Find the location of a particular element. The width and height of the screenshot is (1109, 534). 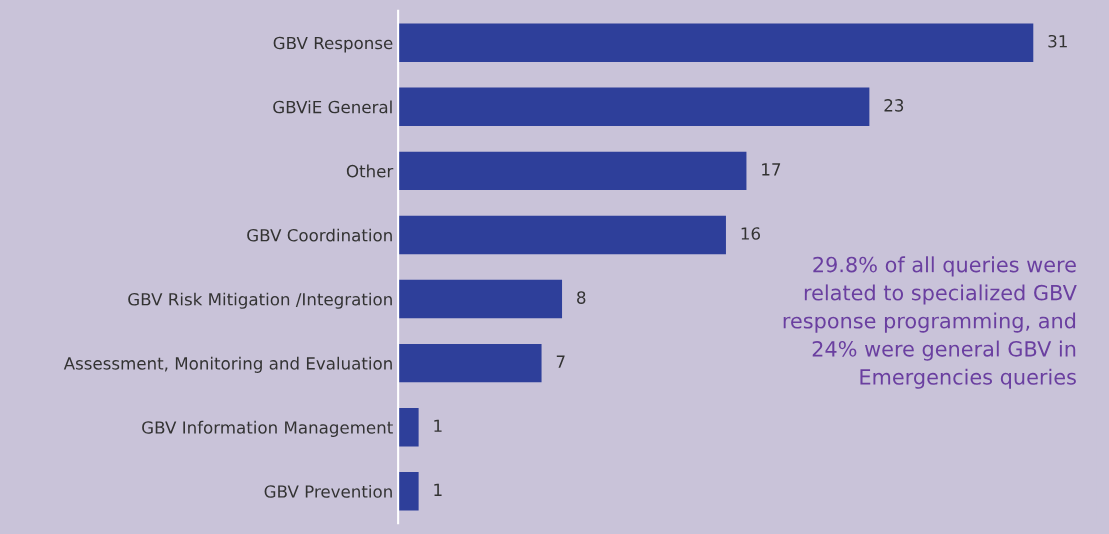

y-tick-label: GBV Prevention is located at coordinates (328, 491).